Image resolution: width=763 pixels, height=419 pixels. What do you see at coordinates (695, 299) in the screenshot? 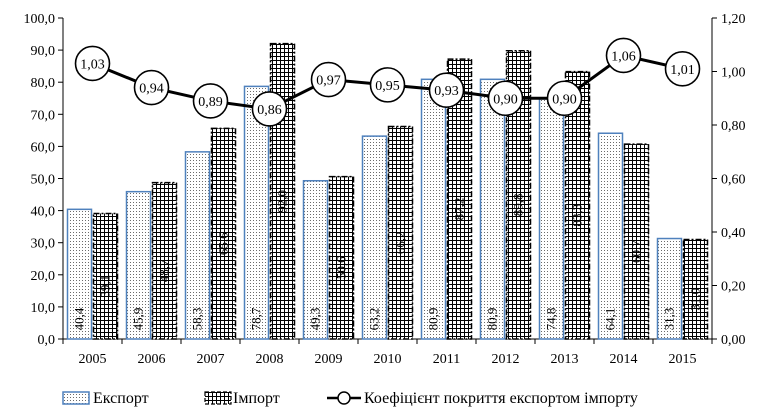
I see `label-import-2015: 31,0` at bounding box center [695, 299].